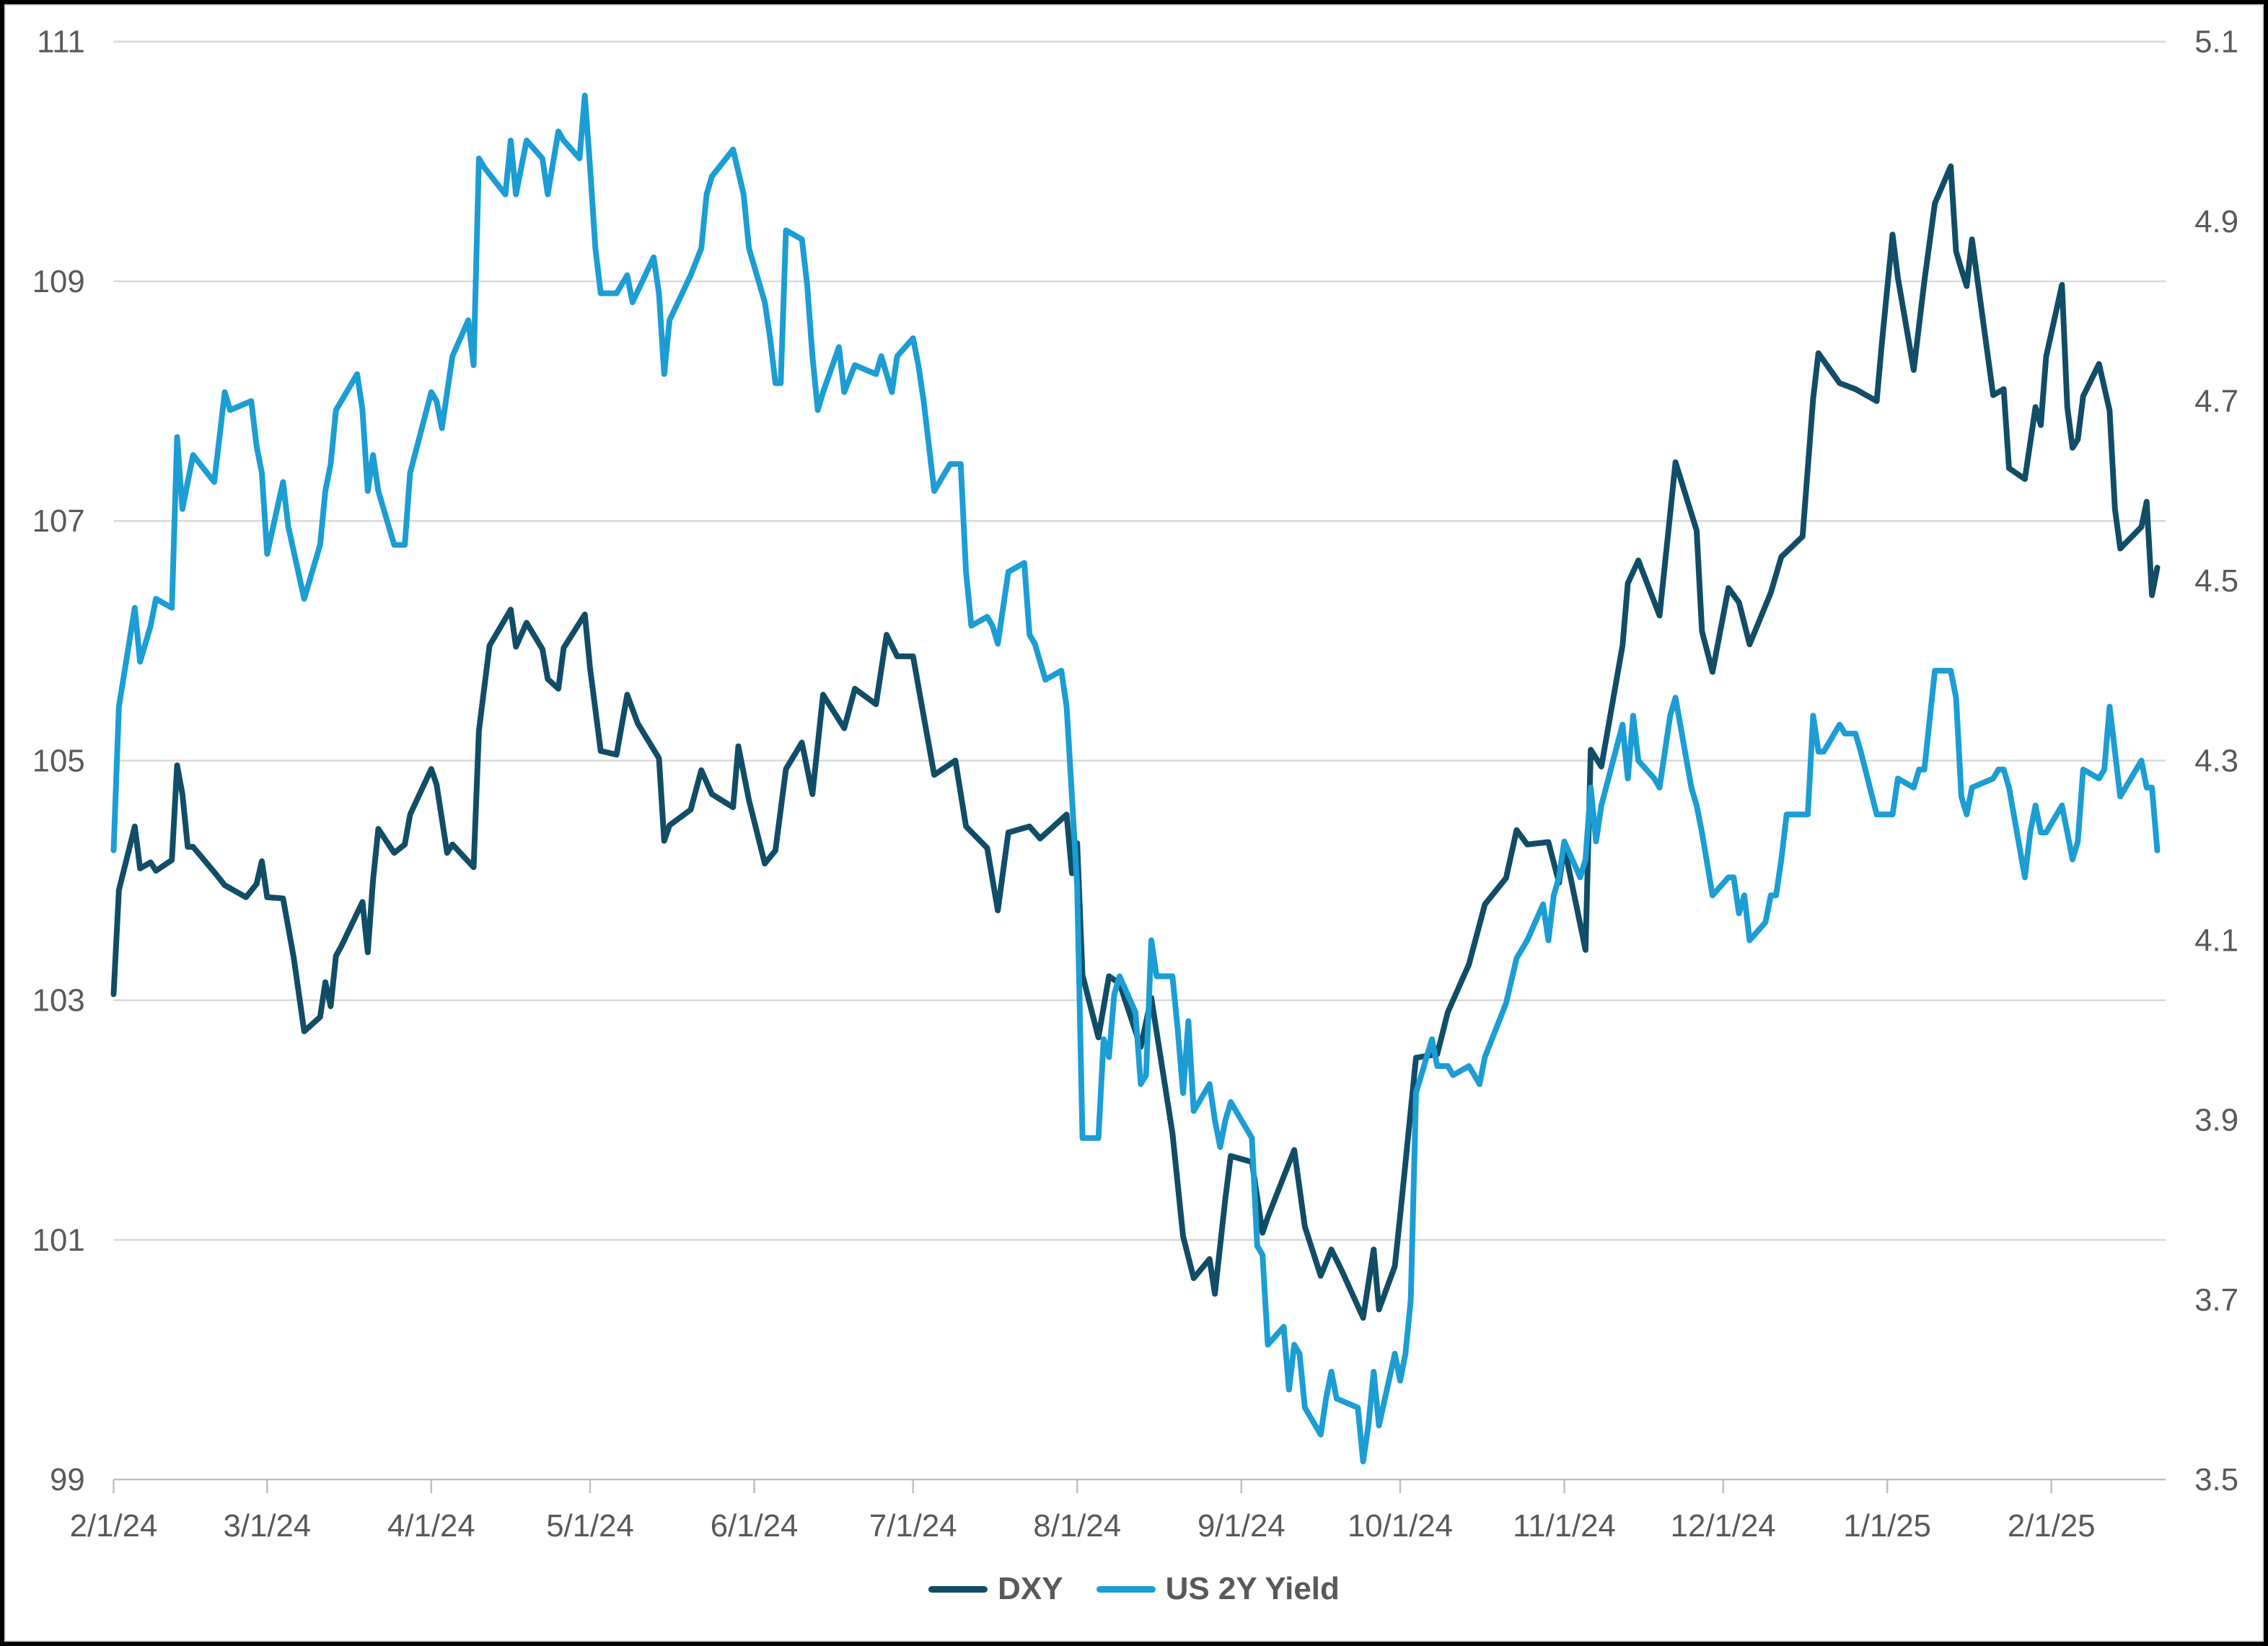 This screenshot has height=1646, width=2268. I want to click on x-axis-tick-label: 3/1/24, so click(268, 1526).